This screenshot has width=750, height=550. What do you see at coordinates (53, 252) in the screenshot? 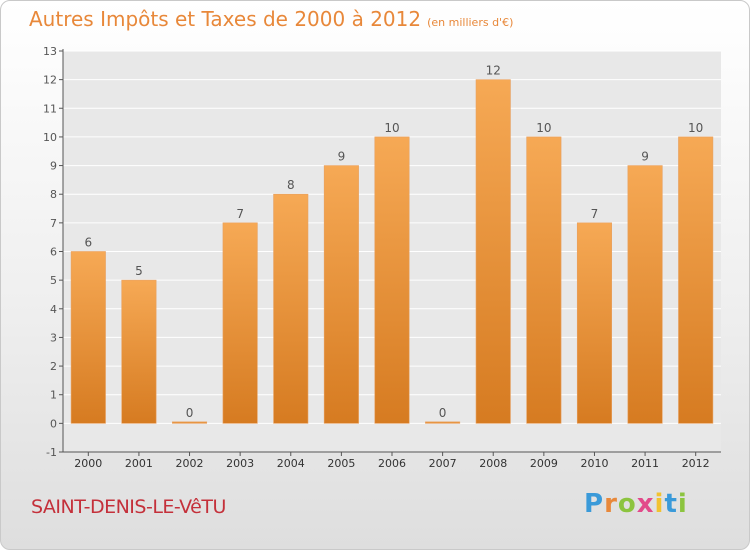
I see `y-tick-label: 6` at bounding box center [53, 252].